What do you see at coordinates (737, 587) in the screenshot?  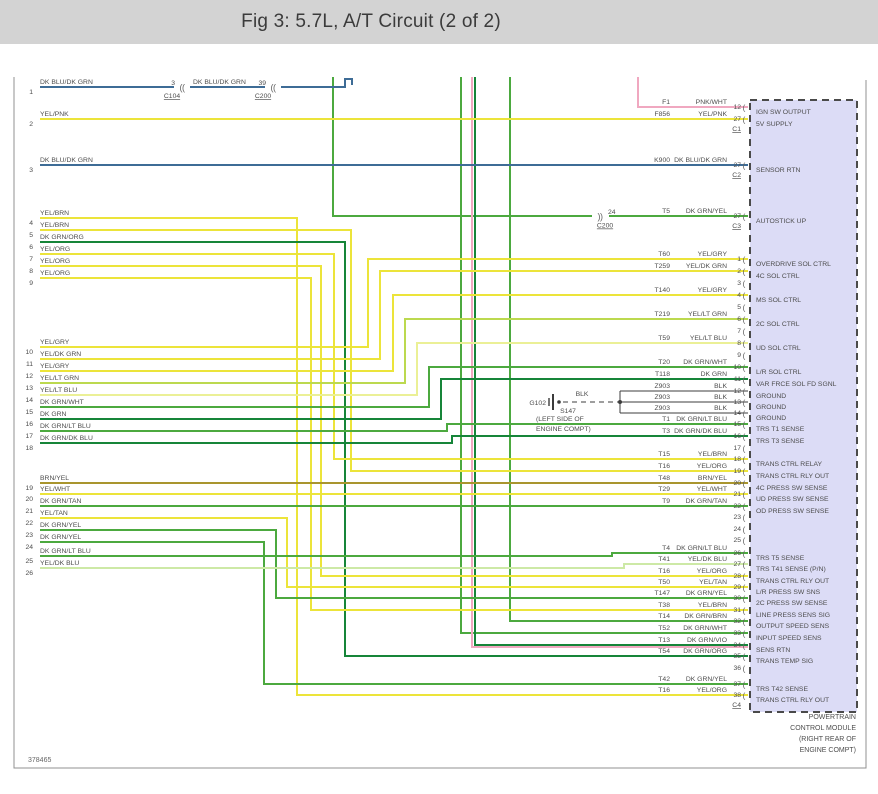 I see `pin-number: 29` at bounding box center [737, 587].